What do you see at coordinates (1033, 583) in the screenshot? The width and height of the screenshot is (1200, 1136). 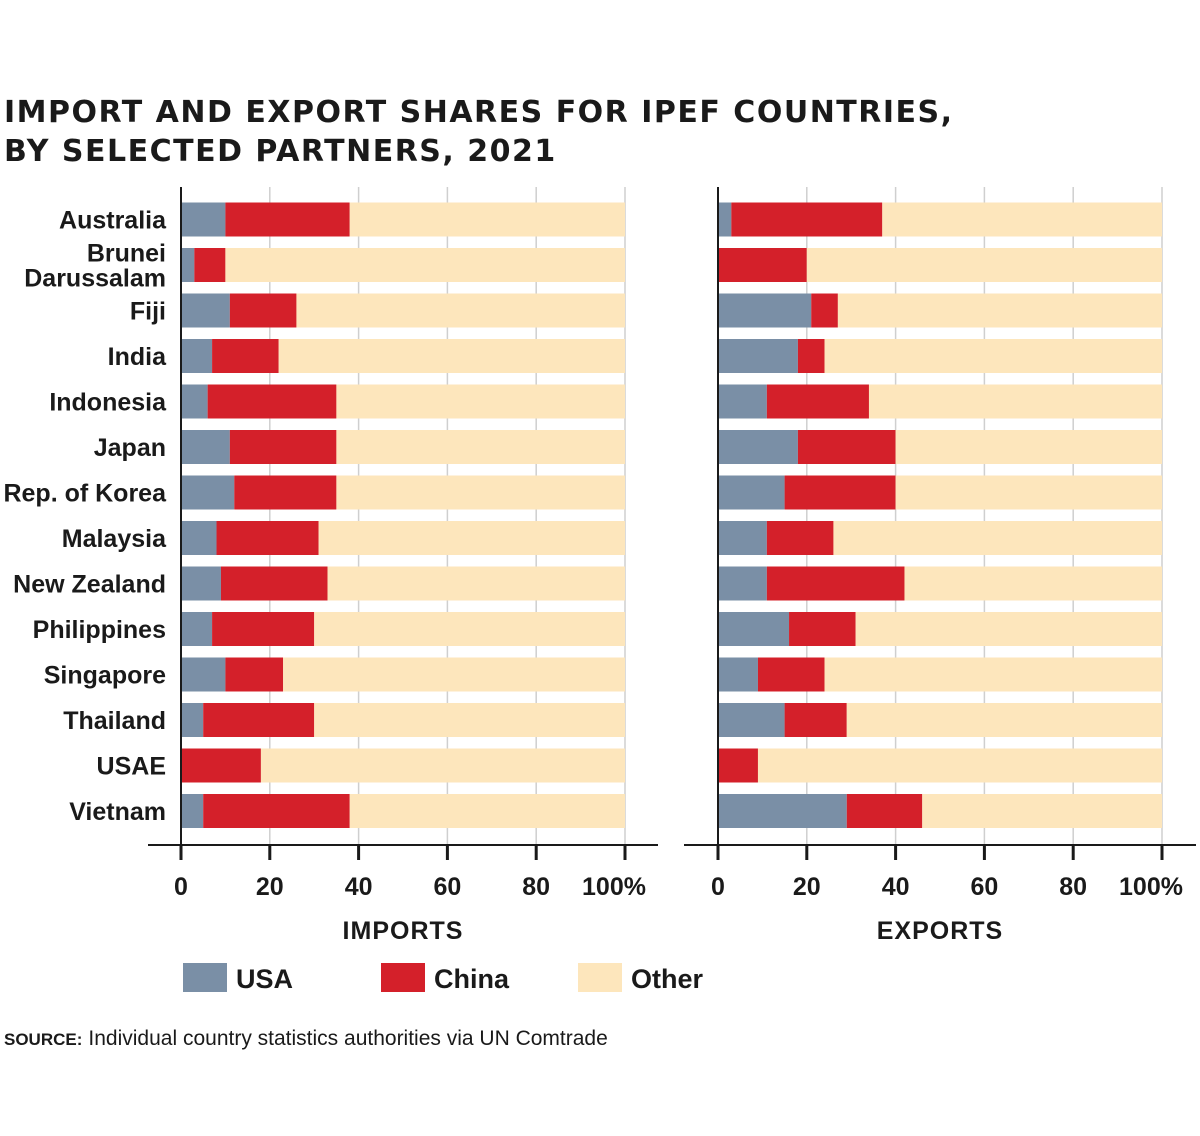 I see `exports-bar-new-zealand-other` at bounding box center [1033, 583].